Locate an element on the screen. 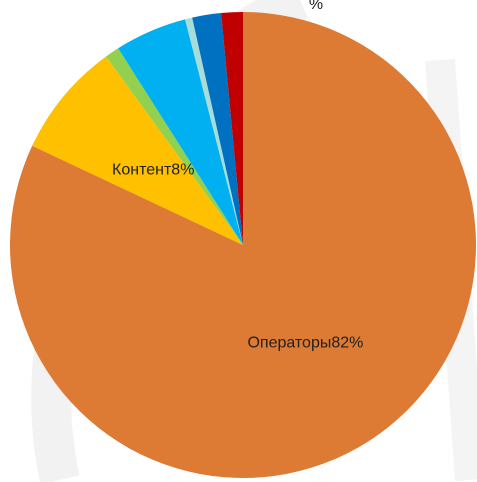  slice-label: Контент8% is located at coordinates (153, 170).